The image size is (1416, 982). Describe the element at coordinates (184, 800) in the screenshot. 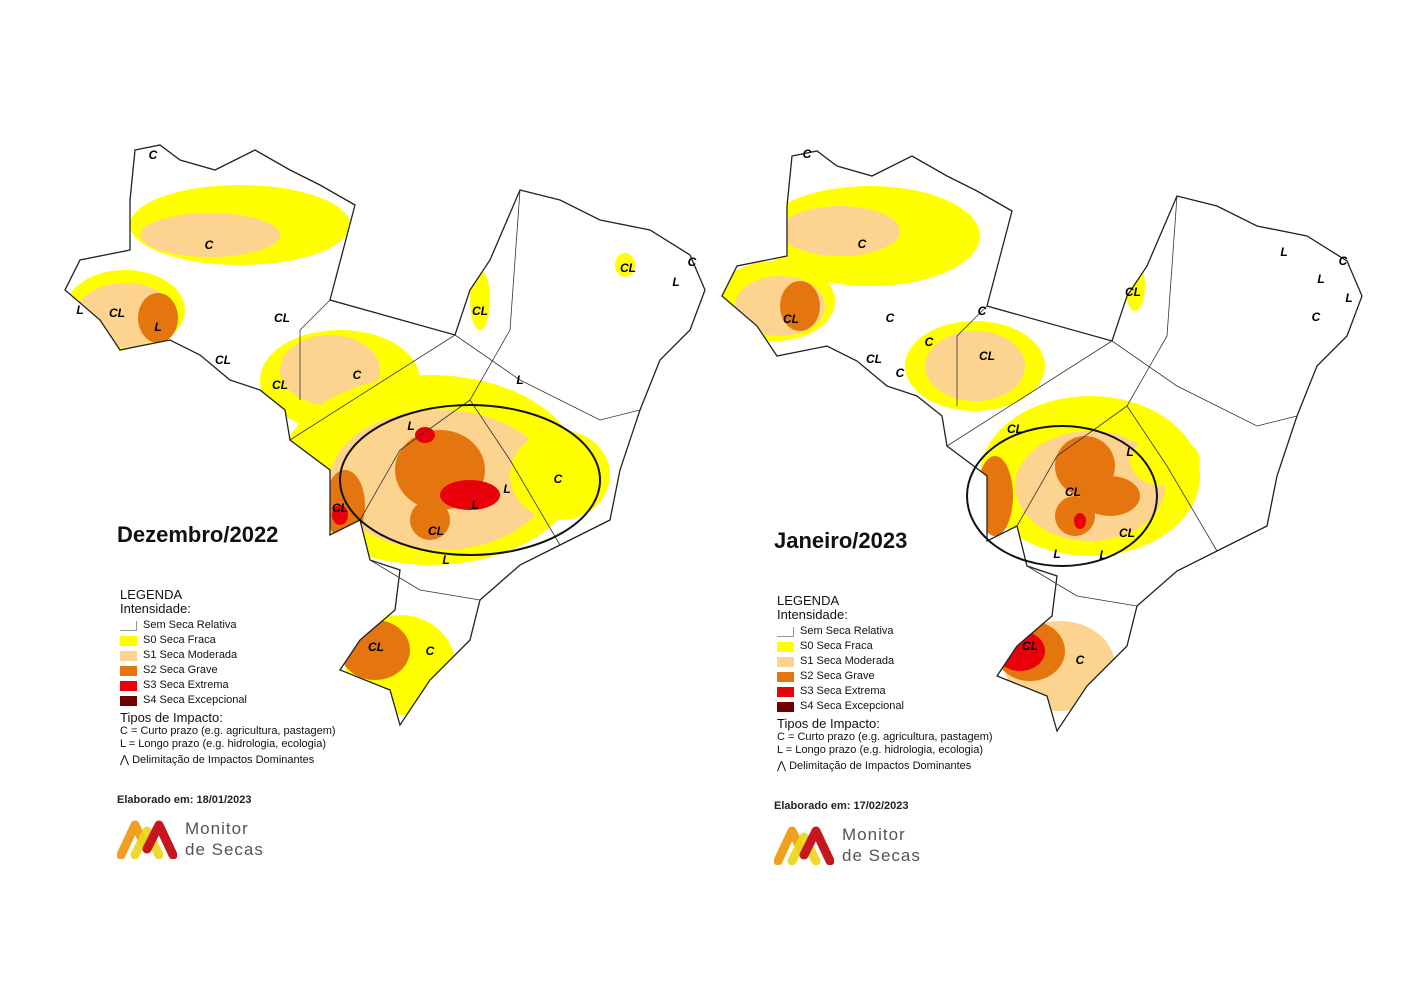

I see `elaborated-date: Elaborado em: 18/01/2023` at that location.